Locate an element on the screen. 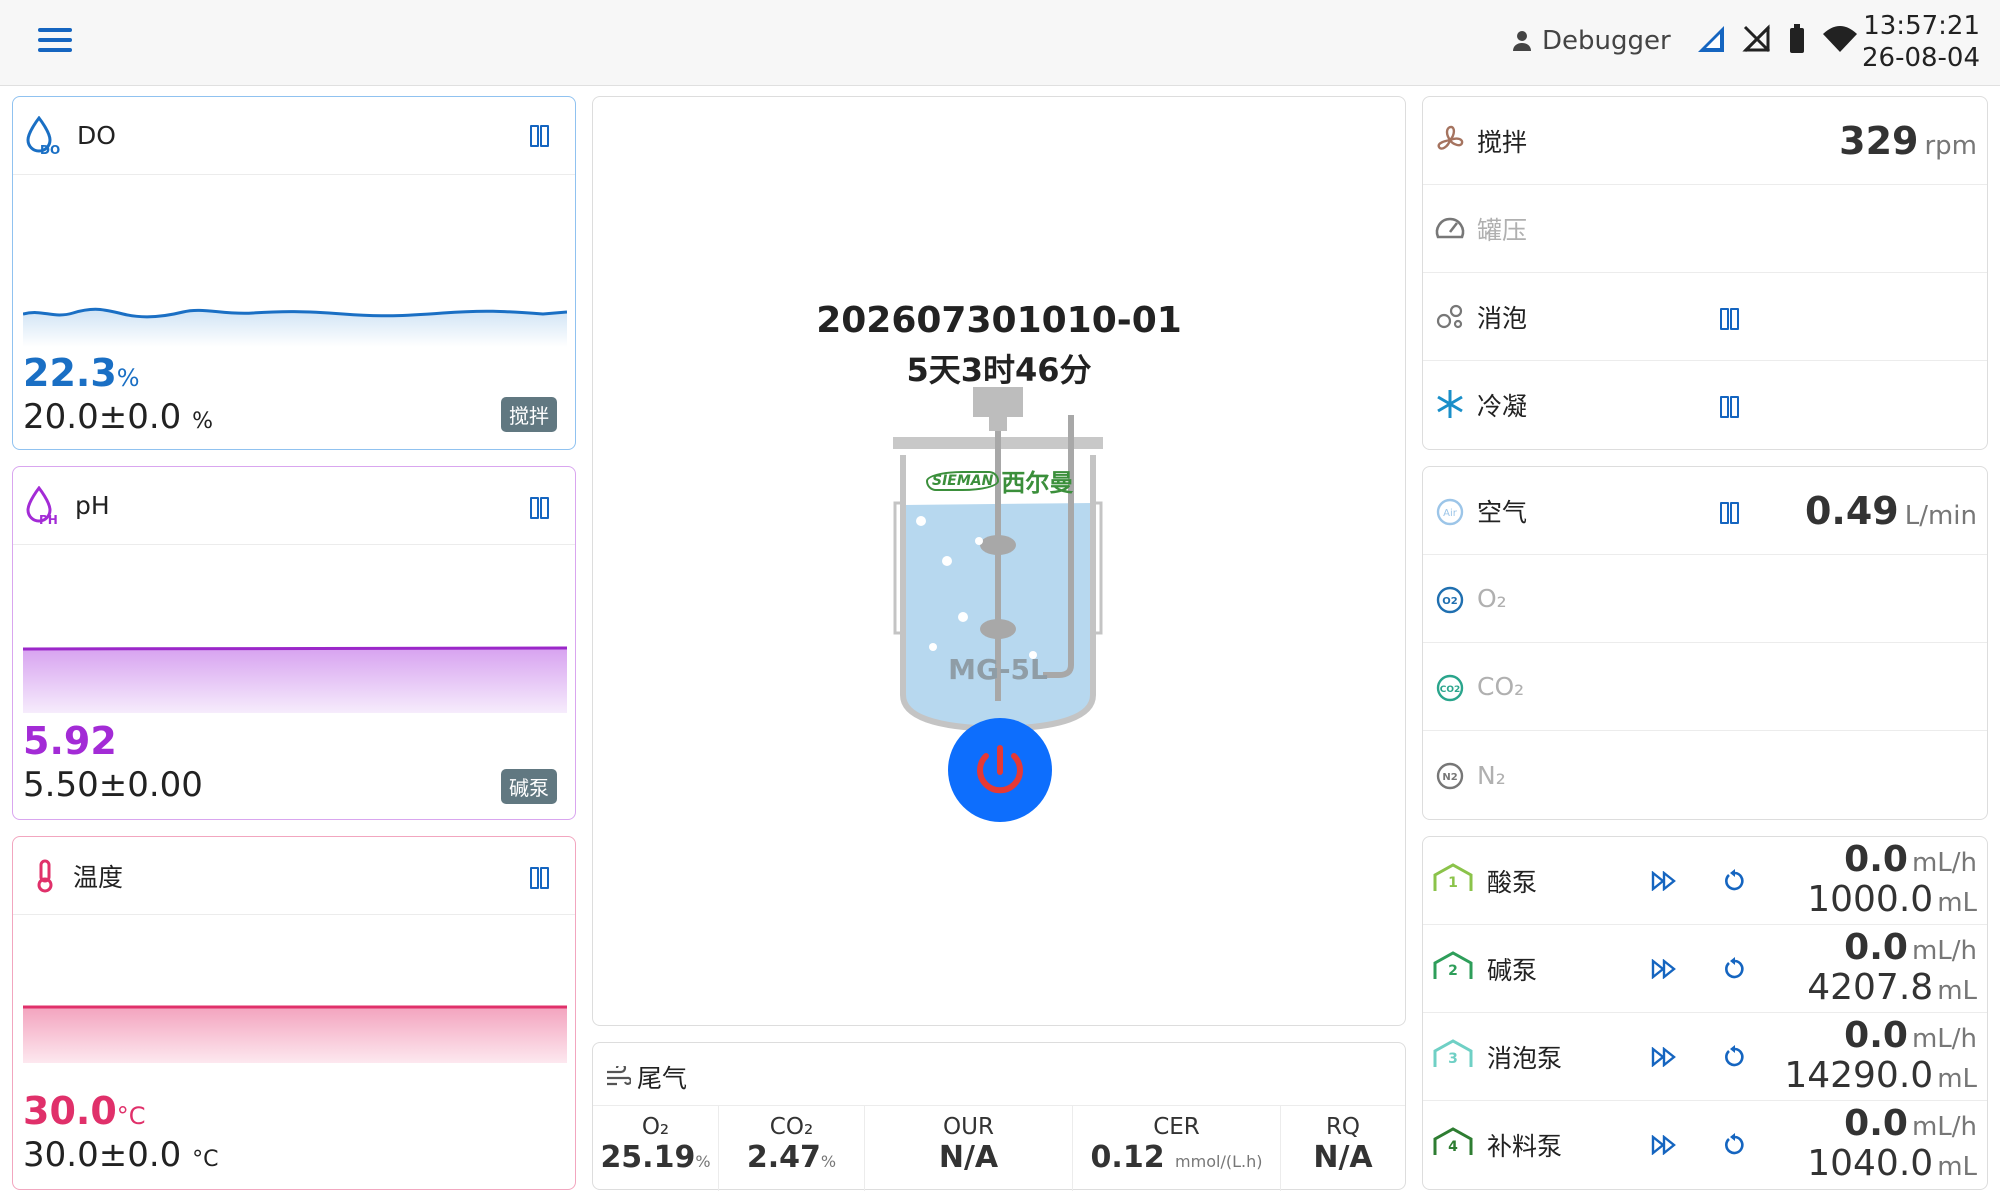  pump-2-volume-value: 4207.8 is located at coordinates (1870, 987).